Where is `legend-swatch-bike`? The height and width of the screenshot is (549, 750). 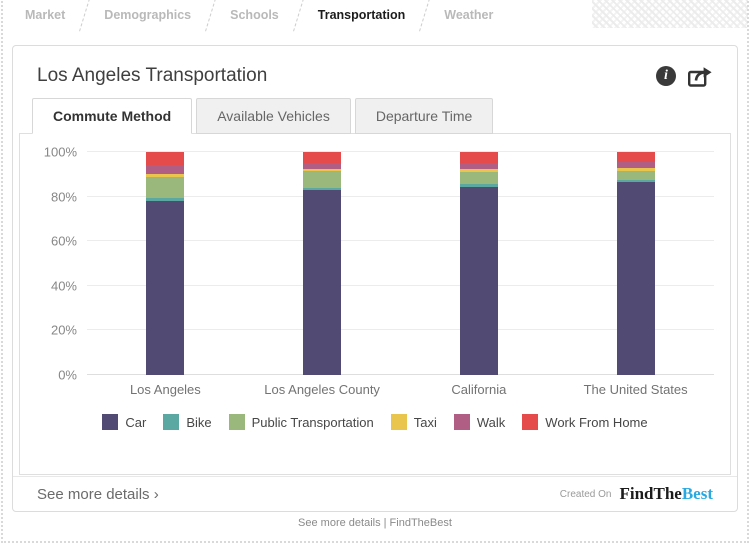 legend-swatch-bike is located at coordinates (171, 422).